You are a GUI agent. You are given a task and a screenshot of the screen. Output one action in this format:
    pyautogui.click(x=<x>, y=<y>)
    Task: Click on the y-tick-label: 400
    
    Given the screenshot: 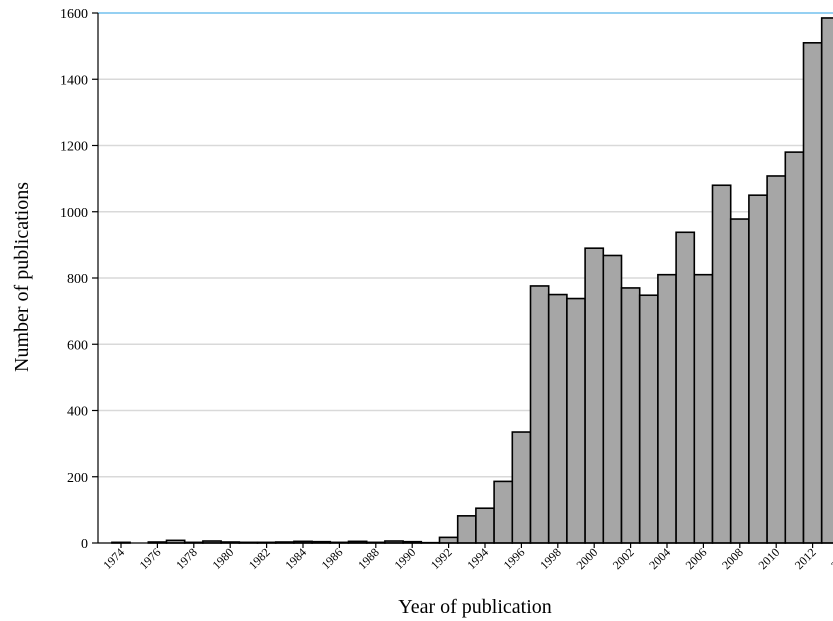 What is the action you would take?
    pyautogui.click(x=77, y=412)
    